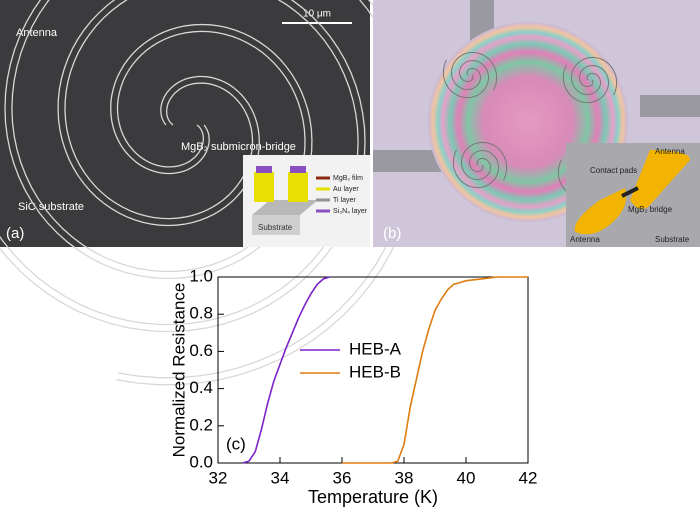 This screenshot has height=513, width=700. I want to click on scale-label: 10 μm, so click(317, 14).